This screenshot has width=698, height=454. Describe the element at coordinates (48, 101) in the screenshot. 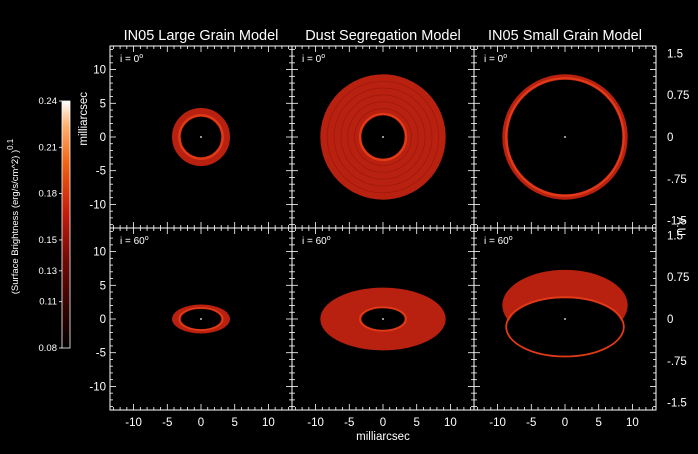

I see `colorbar-tick-label: 0.24` at that location.